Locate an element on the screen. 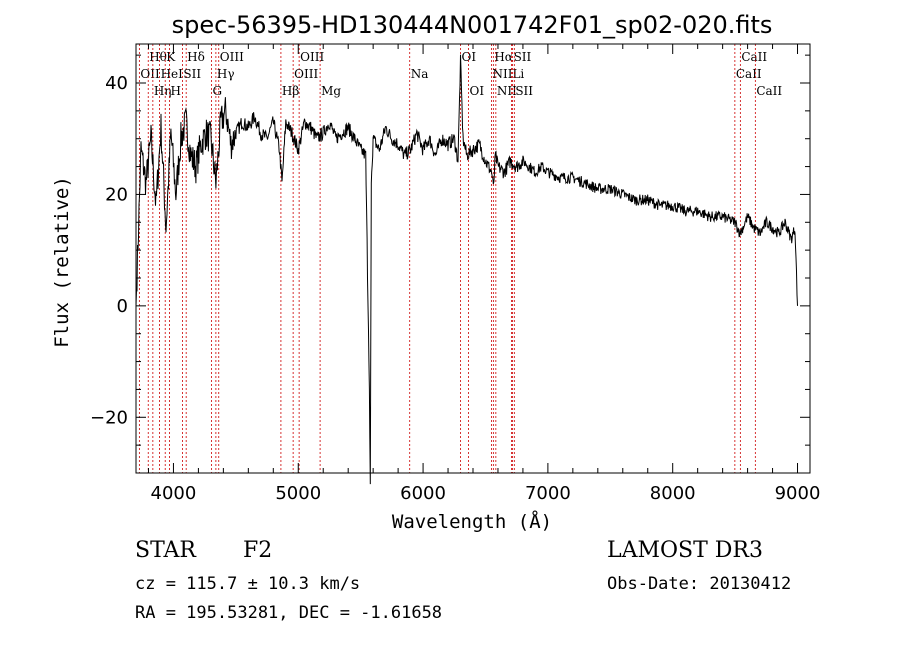  x-tick-label-7000: 7000 is located at coordinates (548, 493).